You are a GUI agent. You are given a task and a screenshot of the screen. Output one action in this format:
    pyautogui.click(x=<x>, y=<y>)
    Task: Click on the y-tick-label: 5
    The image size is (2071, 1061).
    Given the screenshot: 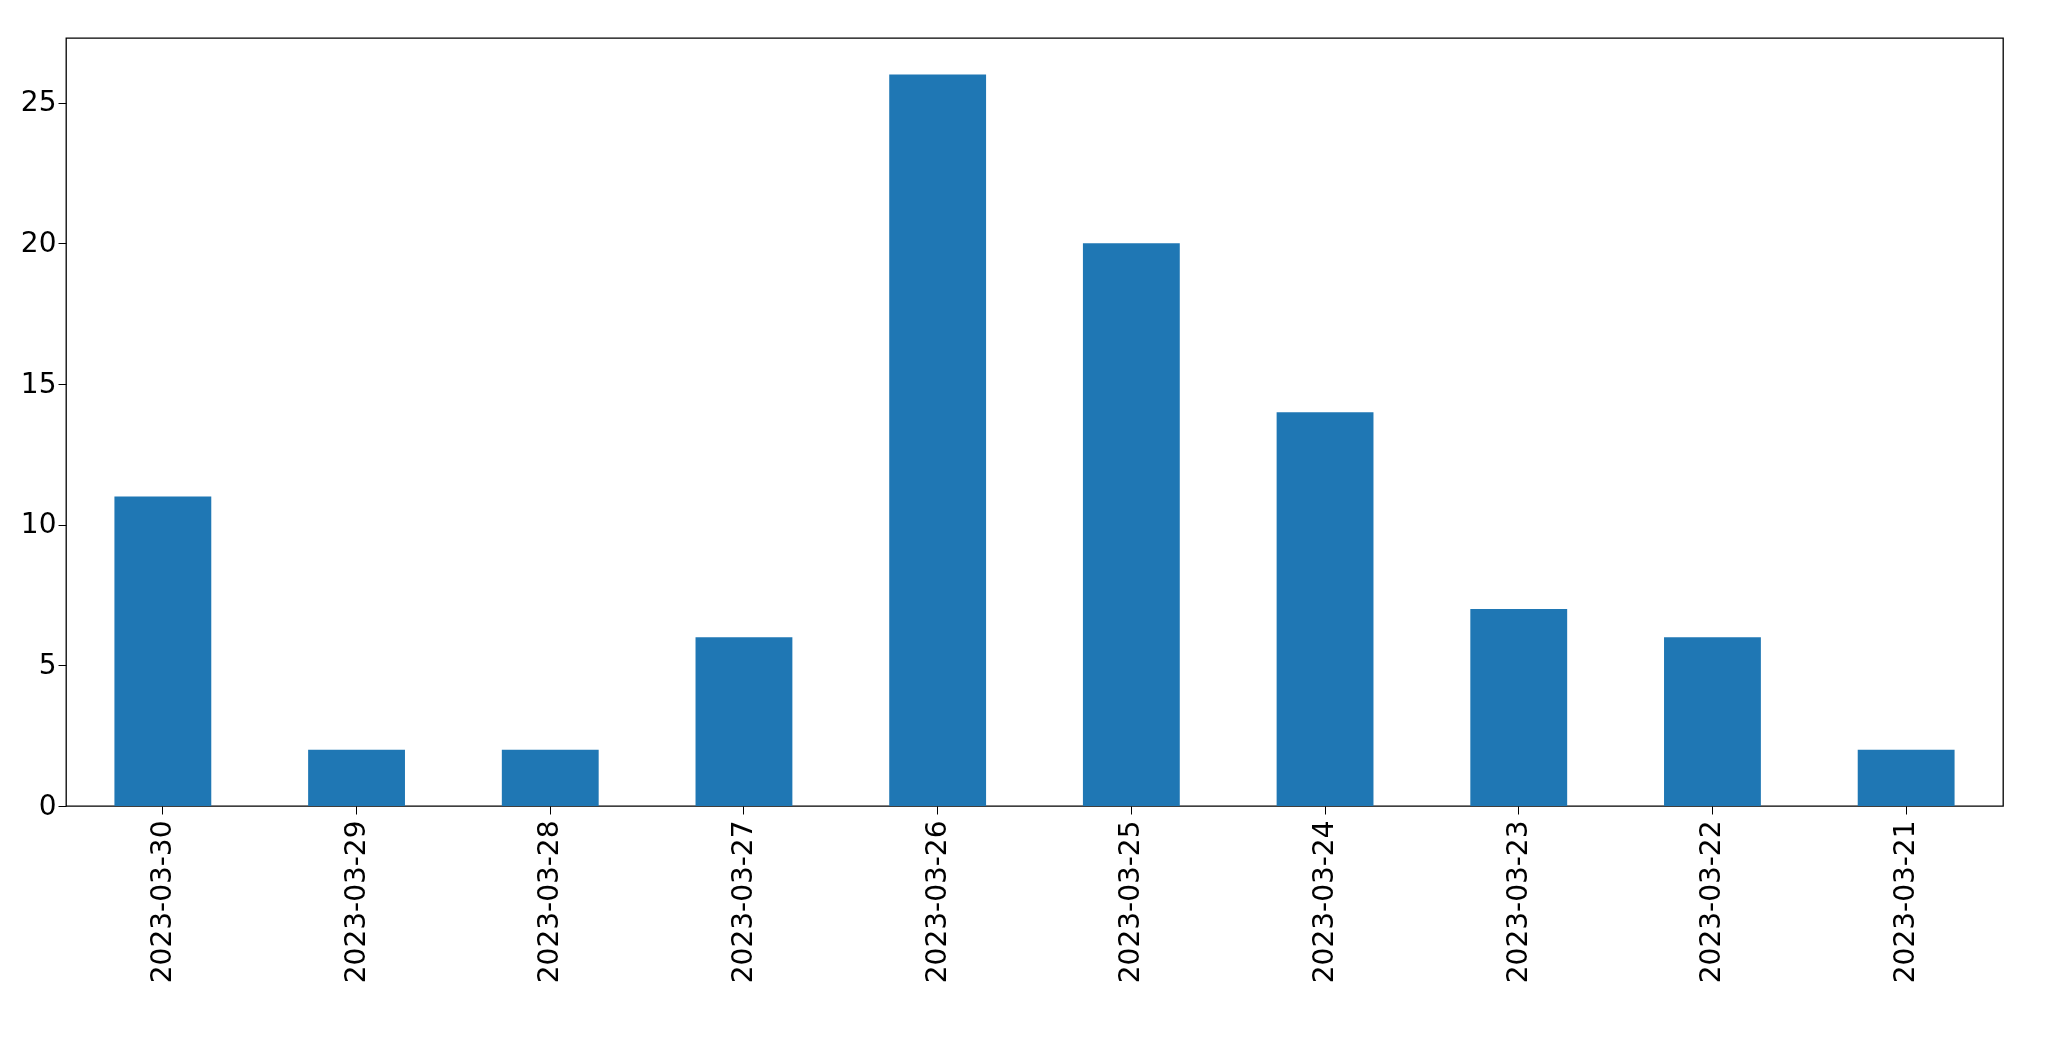 What is the action you would take?
    pyautogui.click(x=47, y=664)
    